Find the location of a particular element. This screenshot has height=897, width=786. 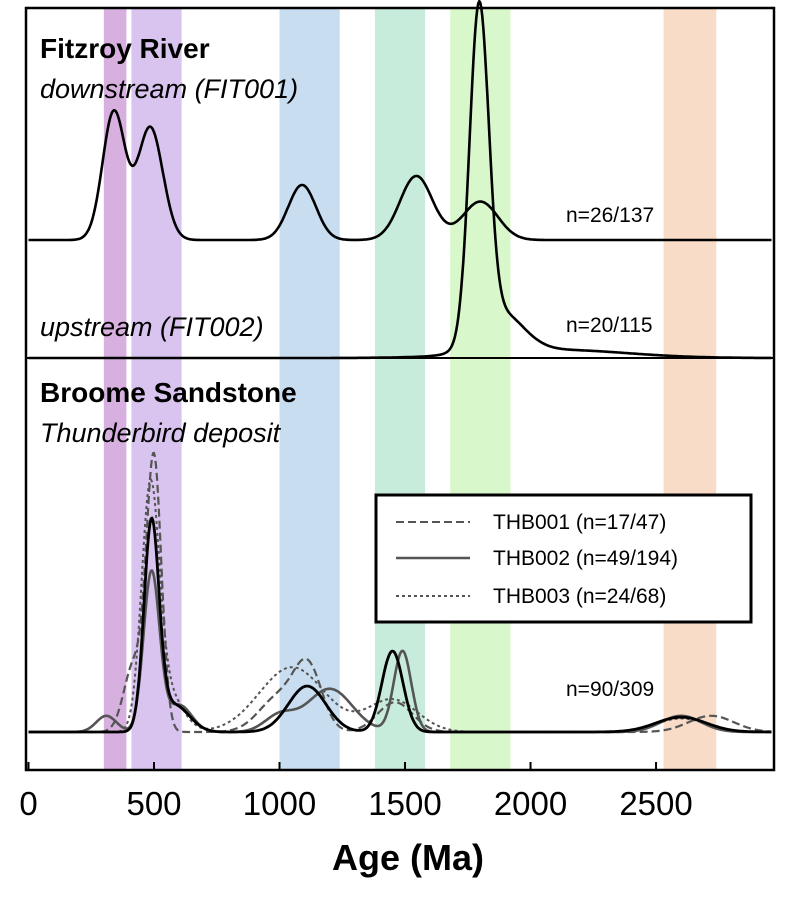

x-tick-label-0: 0 is located at coordinates (28, 803).